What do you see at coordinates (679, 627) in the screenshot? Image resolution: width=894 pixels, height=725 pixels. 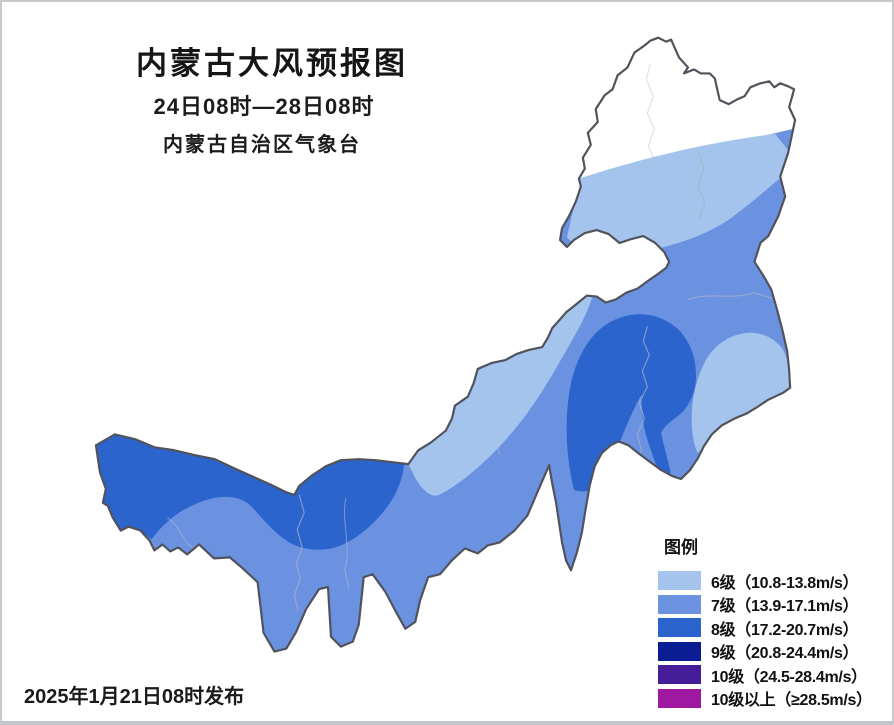 I see `legend-swatch-level8` at bounding box center [679, 627].